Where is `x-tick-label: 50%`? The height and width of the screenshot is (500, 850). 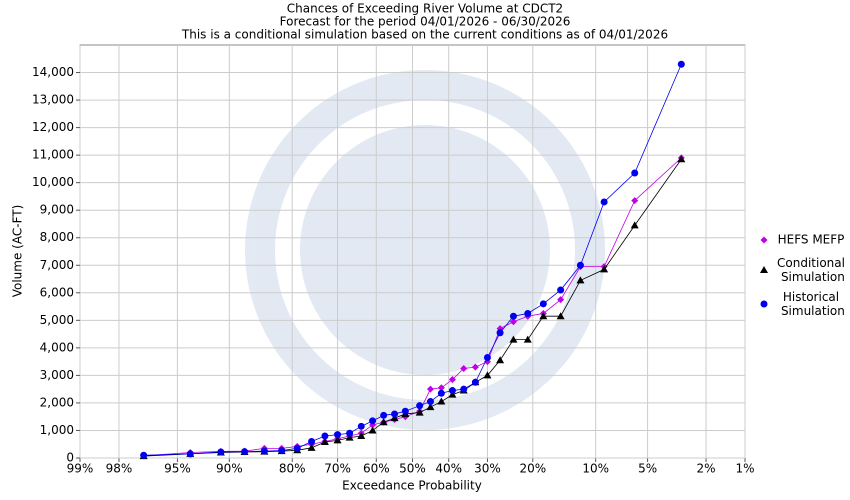
x-tick-label: 50% is located at coordinates (412, 469).